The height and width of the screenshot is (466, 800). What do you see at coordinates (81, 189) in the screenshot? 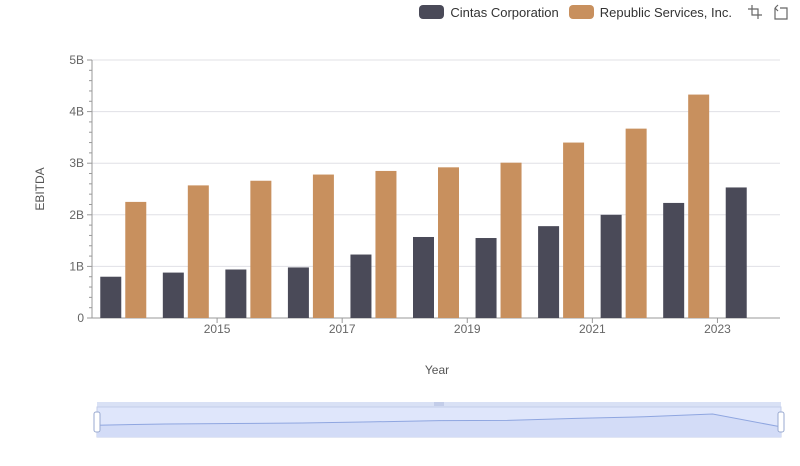
I see `y-axis: 0 1B 2B 3B 4B 5B` at bounding box center [81, 189].